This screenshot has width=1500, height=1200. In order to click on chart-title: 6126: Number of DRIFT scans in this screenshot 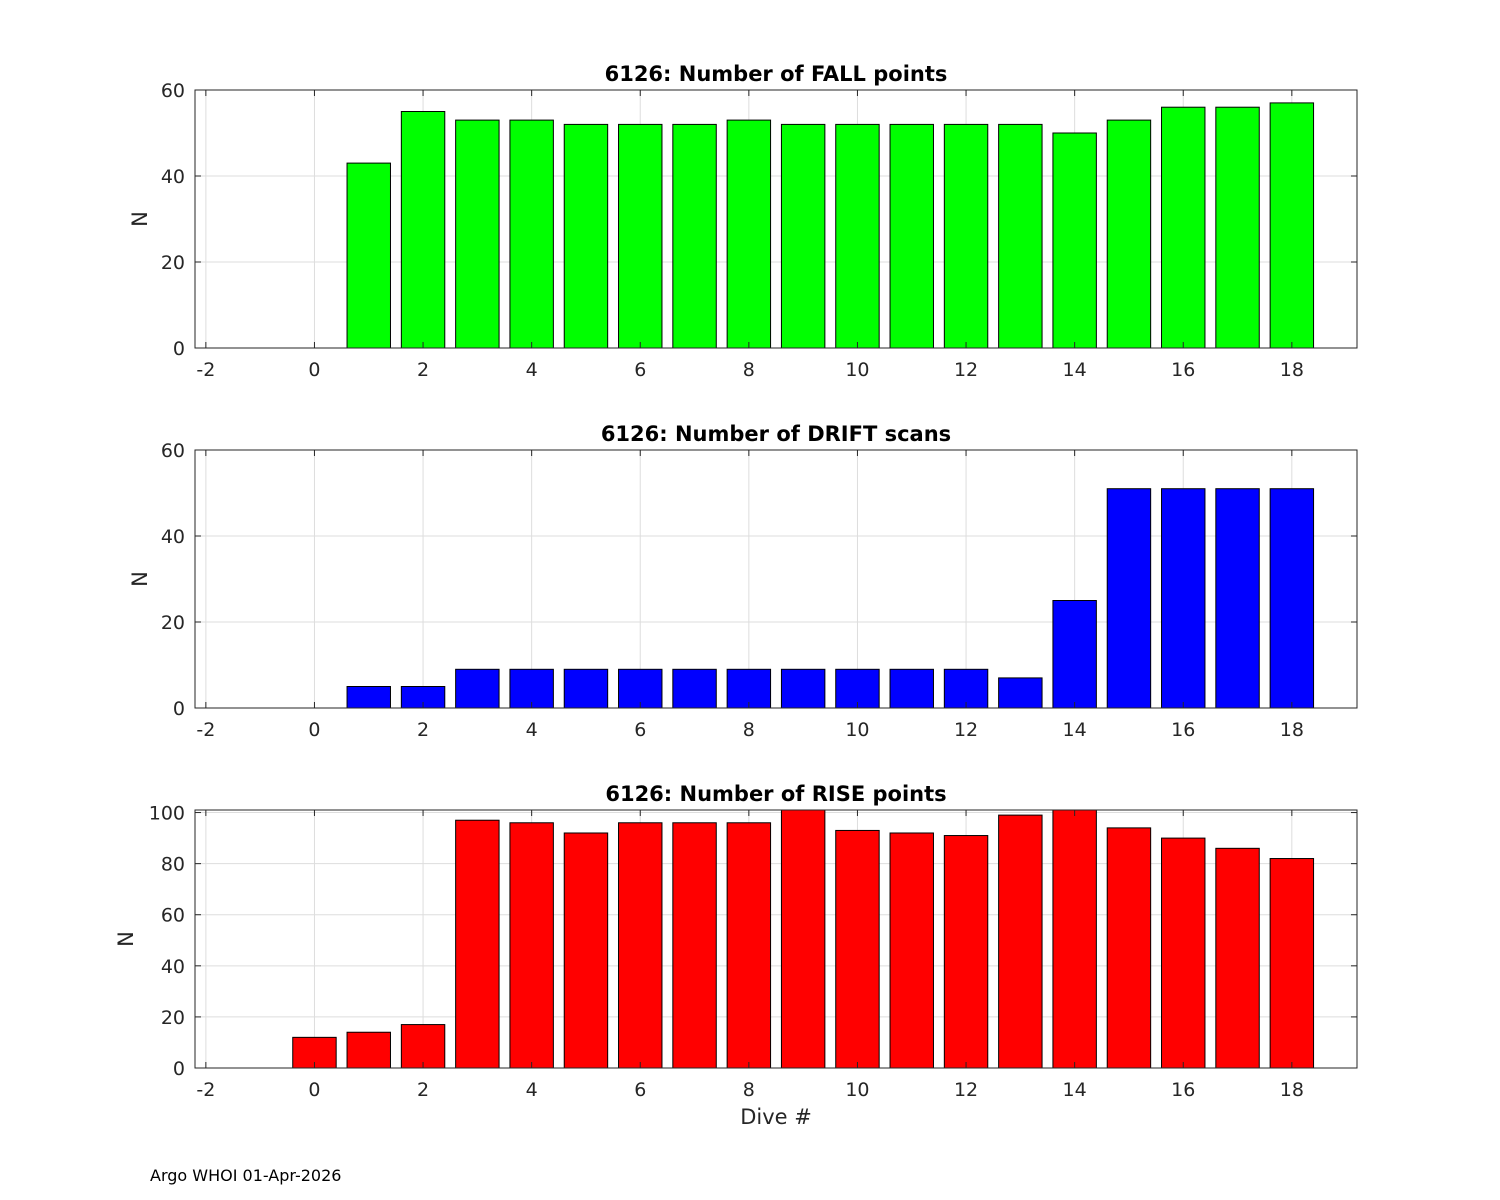, I will do `click(776, 434)`.